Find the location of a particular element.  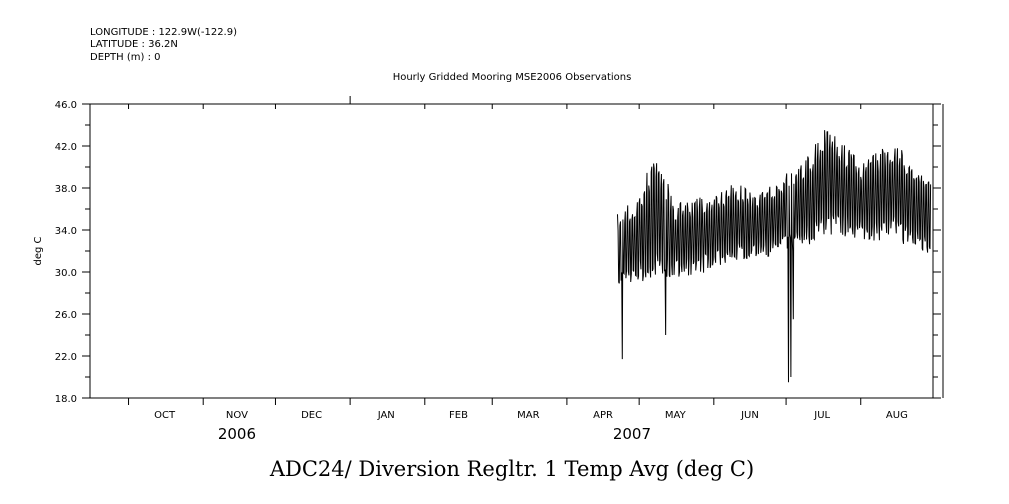

x-month-label: MAR is located at coordinates (528, 415).